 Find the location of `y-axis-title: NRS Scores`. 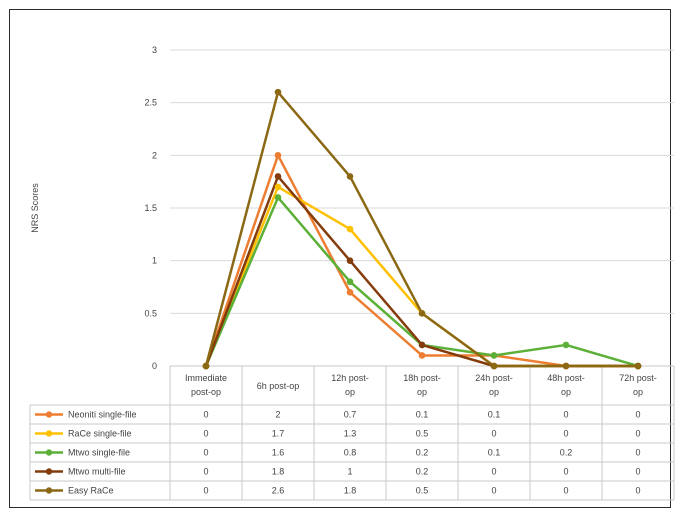

y-axis-title: NRS Scores is located at coordinates (35, 208).